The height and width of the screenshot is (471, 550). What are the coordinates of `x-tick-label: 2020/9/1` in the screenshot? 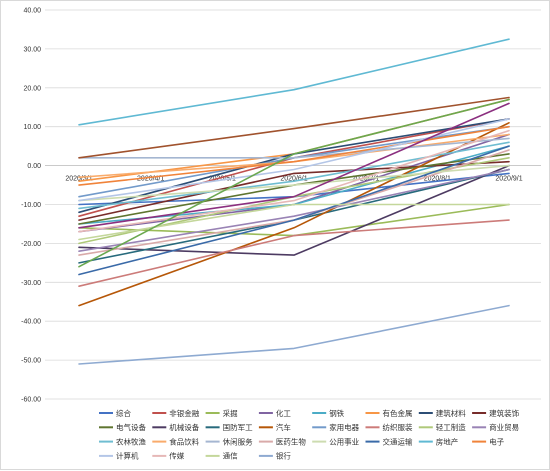 It's located at (508, 179).